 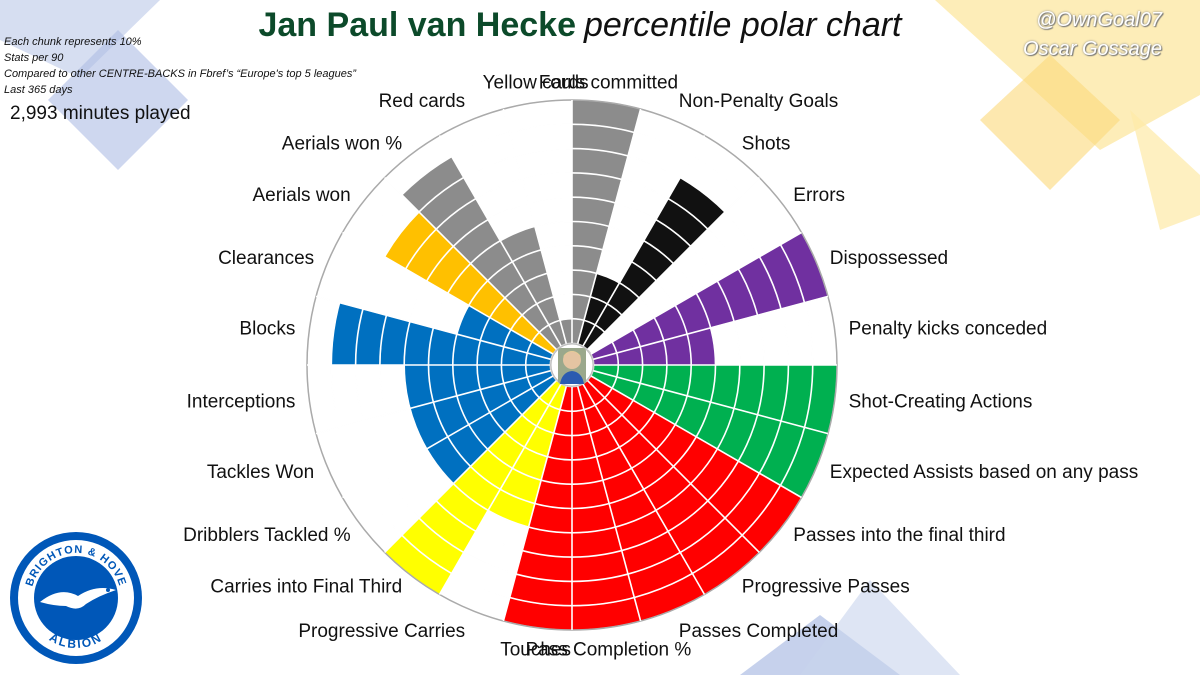 I want to click on badge-bottom-text: ALBION, so click(x=76, y=640).